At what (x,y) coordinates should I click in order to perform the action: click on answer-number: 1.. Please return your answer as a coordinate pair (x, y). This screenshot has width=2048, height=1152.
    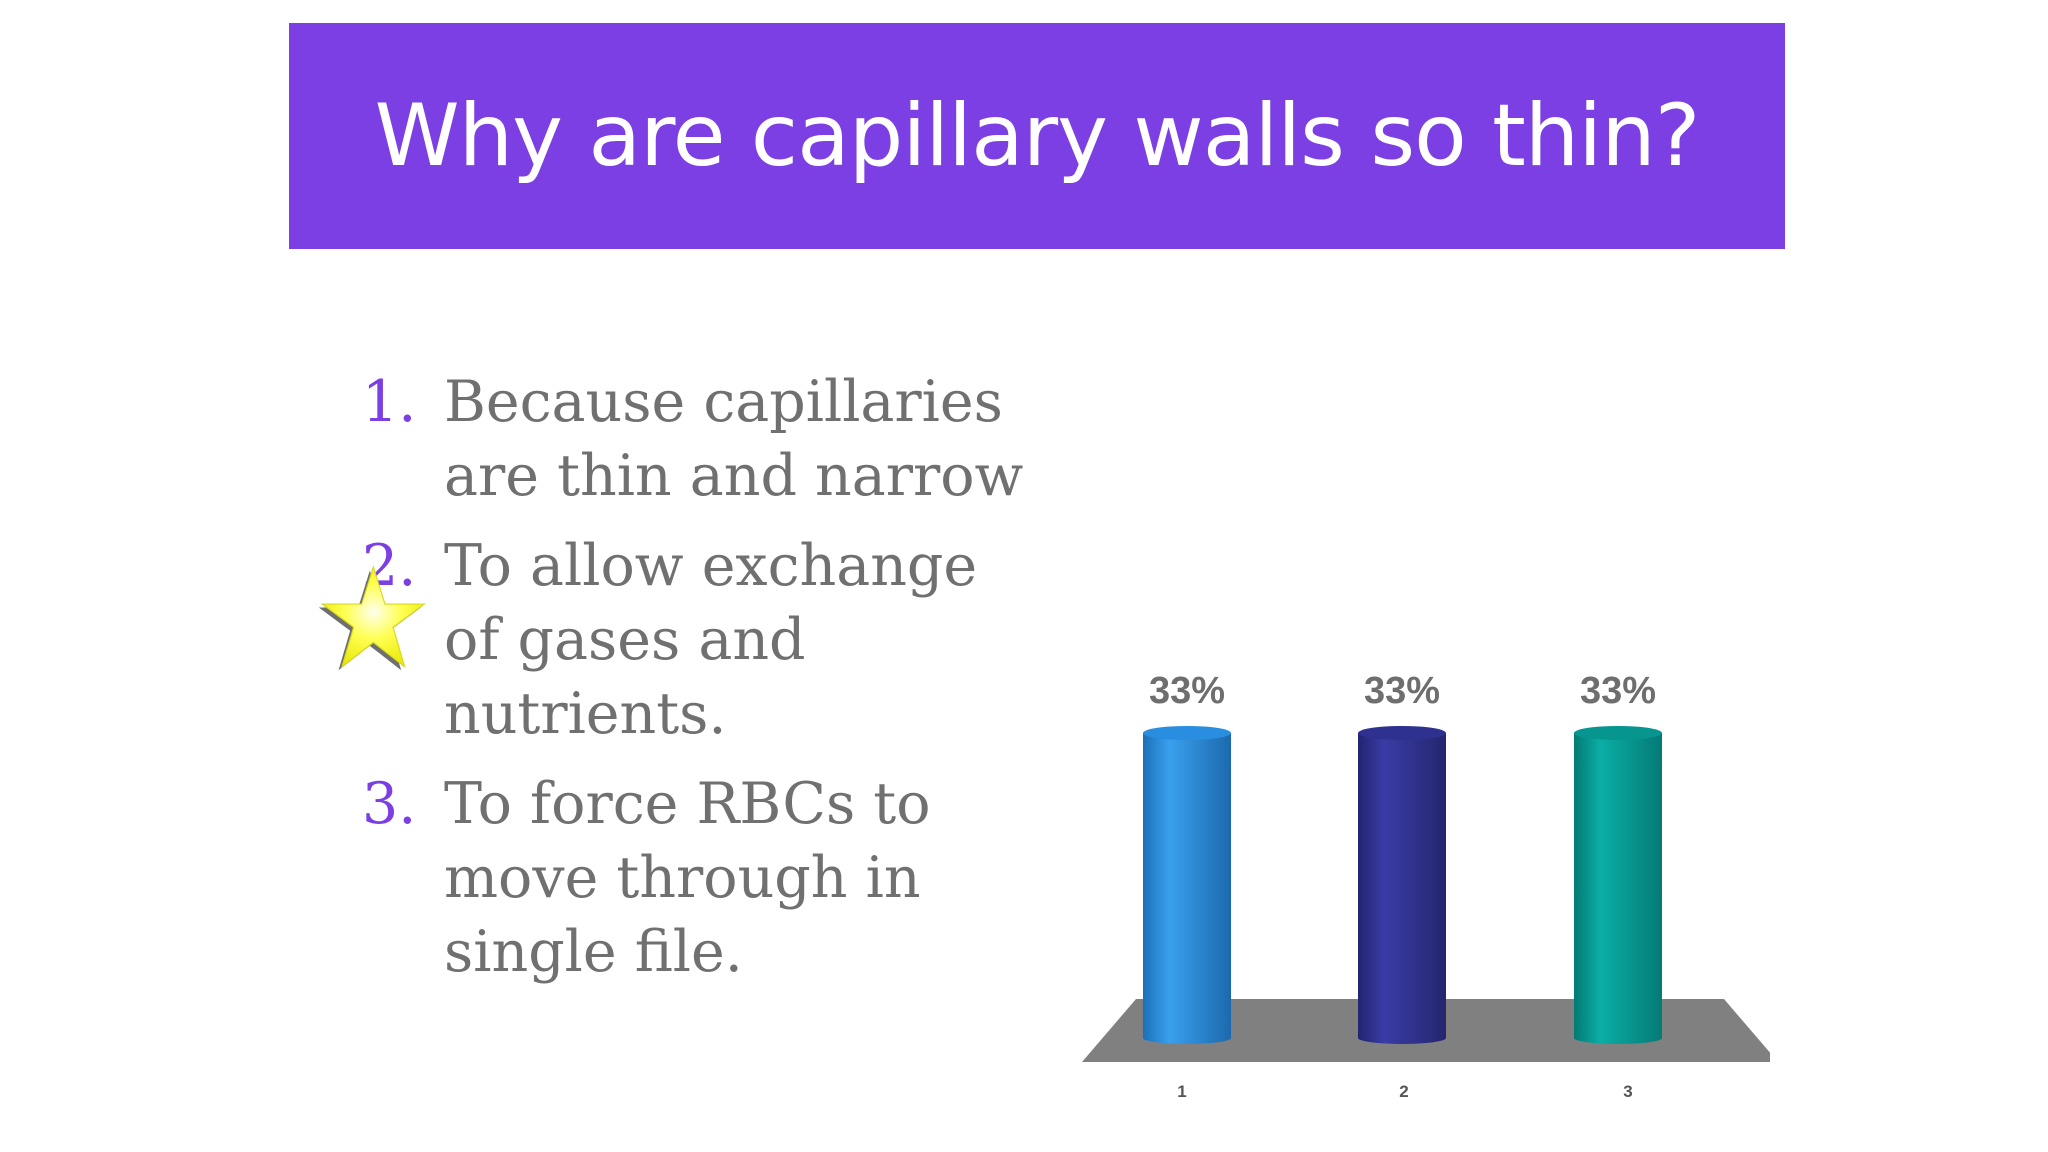
    Looking at the image, I should click on (389, 402).